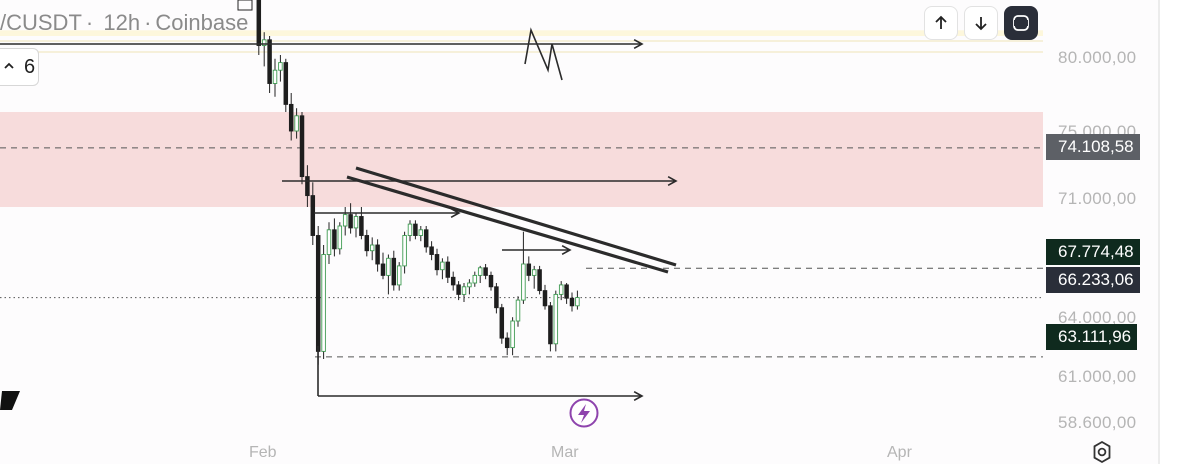 The image size is (1200, 464). What do you see at coordinates (245, 5) in the screenshot?
I see `candle-partial` at bounding box center [245, 5].